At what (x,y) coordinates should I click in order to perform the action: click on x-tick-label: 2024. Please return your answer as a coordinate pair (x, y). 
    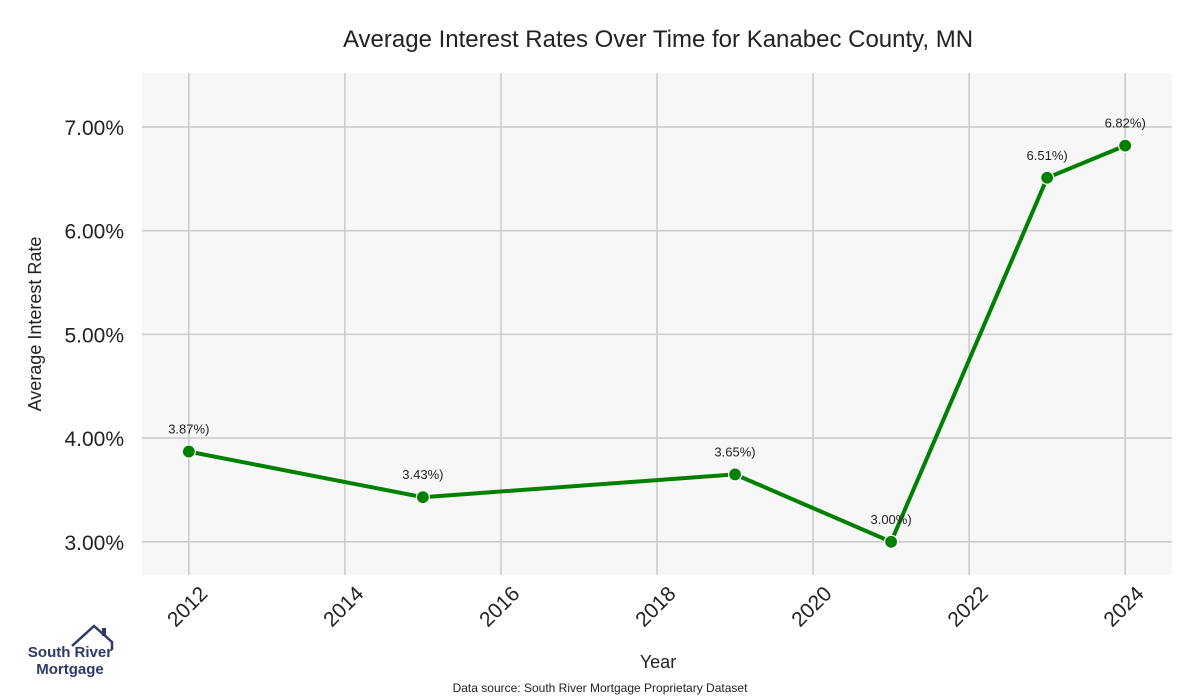
    Looking at the image, I should click on (1124, 607).